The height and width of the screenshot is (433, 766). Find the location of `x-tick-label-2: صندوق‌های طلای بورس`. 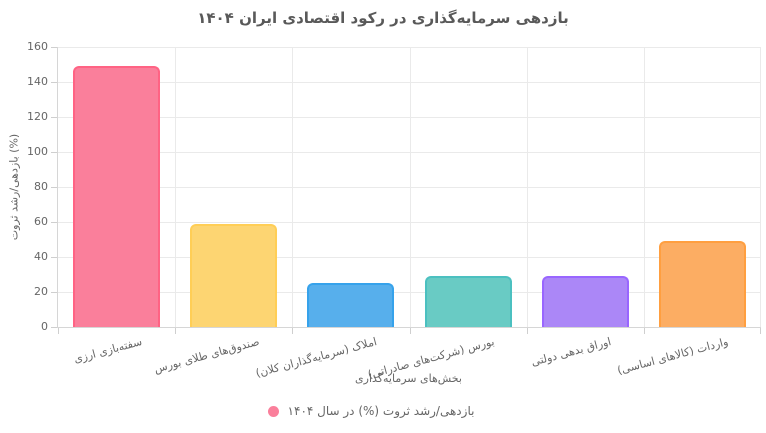

x-tick-label-2: صندوق‌های طلای بورس is located at coordinates (207, 355).